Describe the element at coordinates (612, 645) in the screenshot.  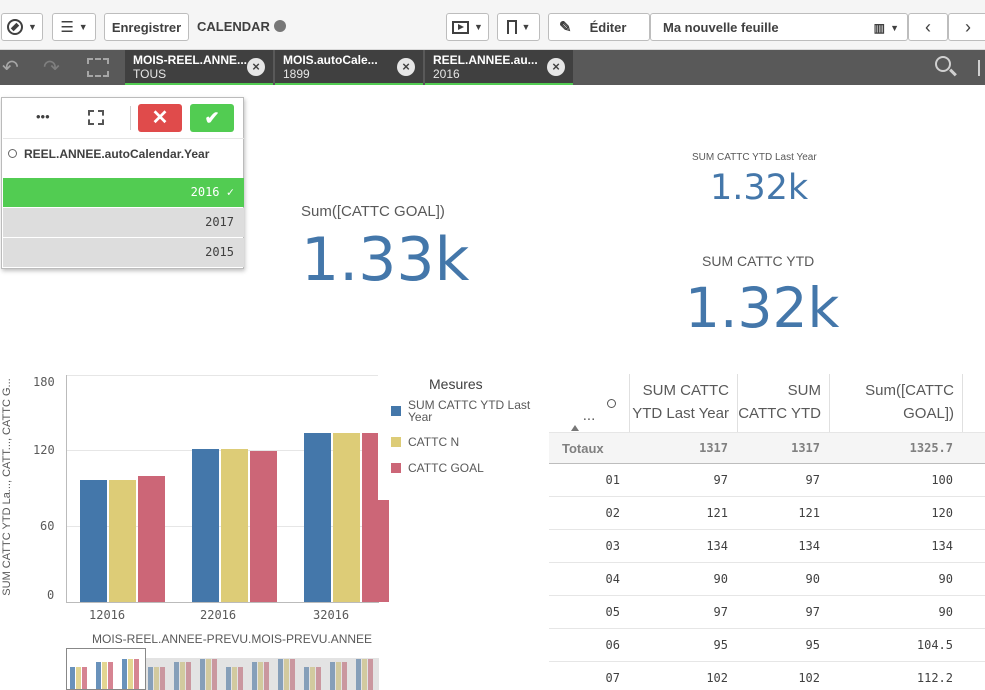
I see `row-dimension-cell: 06` at that location.